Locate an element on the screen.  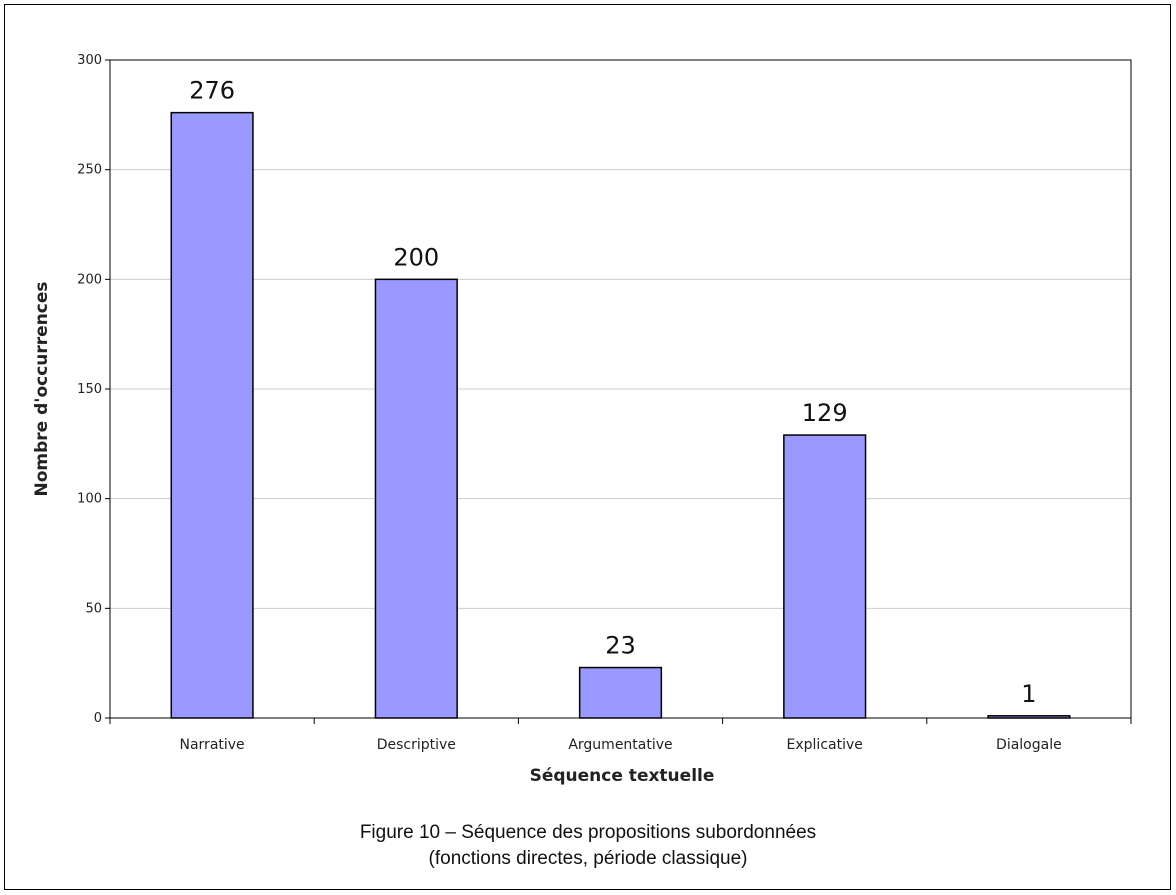
x-category-label: Argumentative is located at coordinates (620, 745).